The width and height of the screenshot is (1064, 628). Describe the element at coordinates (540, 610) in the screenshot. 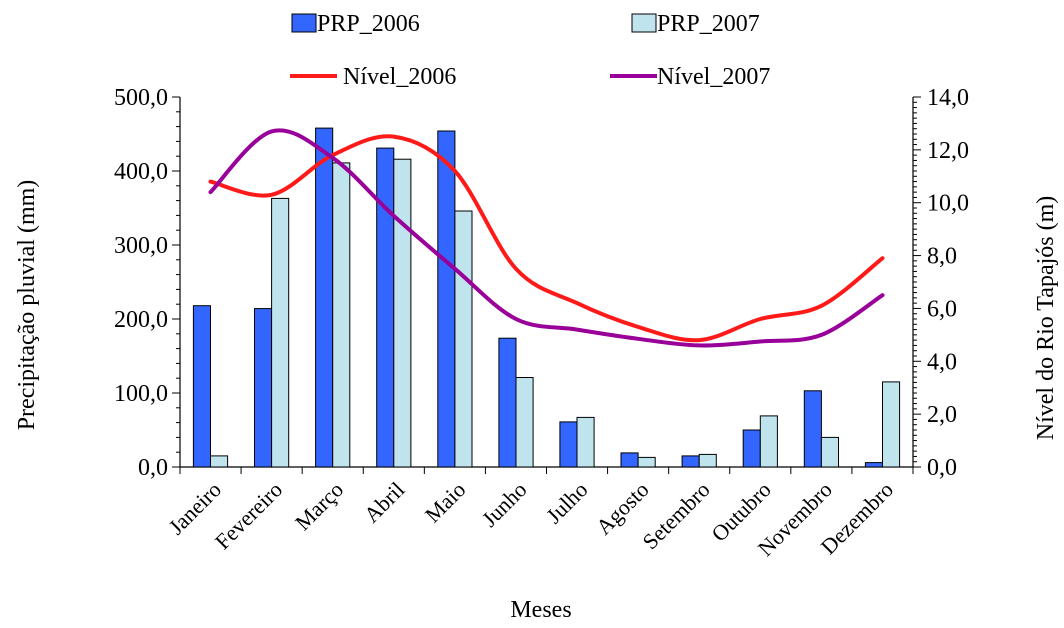

I see `x-axis-title: Meses` at that location.